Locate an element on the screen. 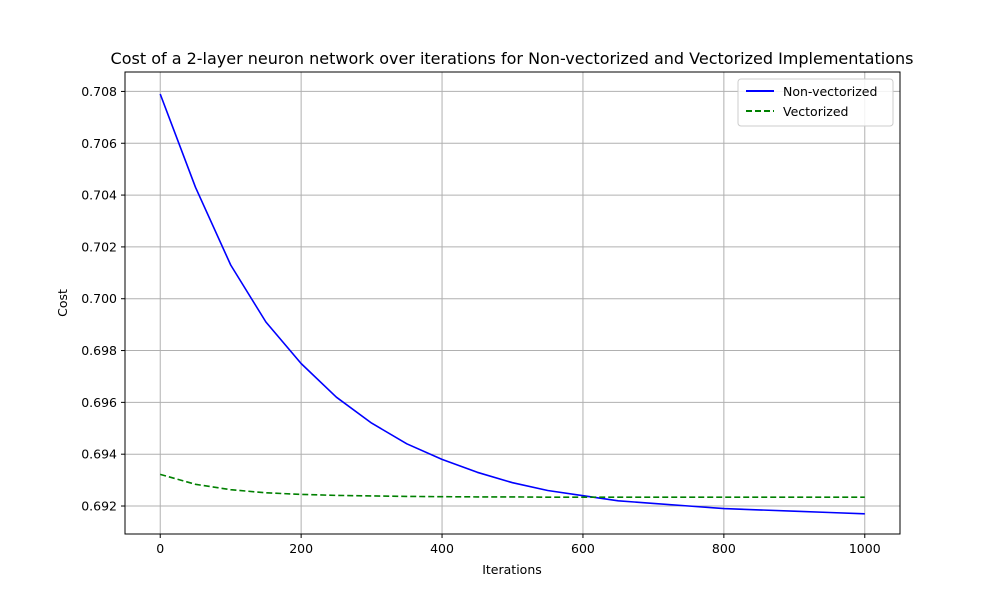 The image size is (1000, 600). legend: Non-vectorized Vectorized is located at coordinates (815, 102).